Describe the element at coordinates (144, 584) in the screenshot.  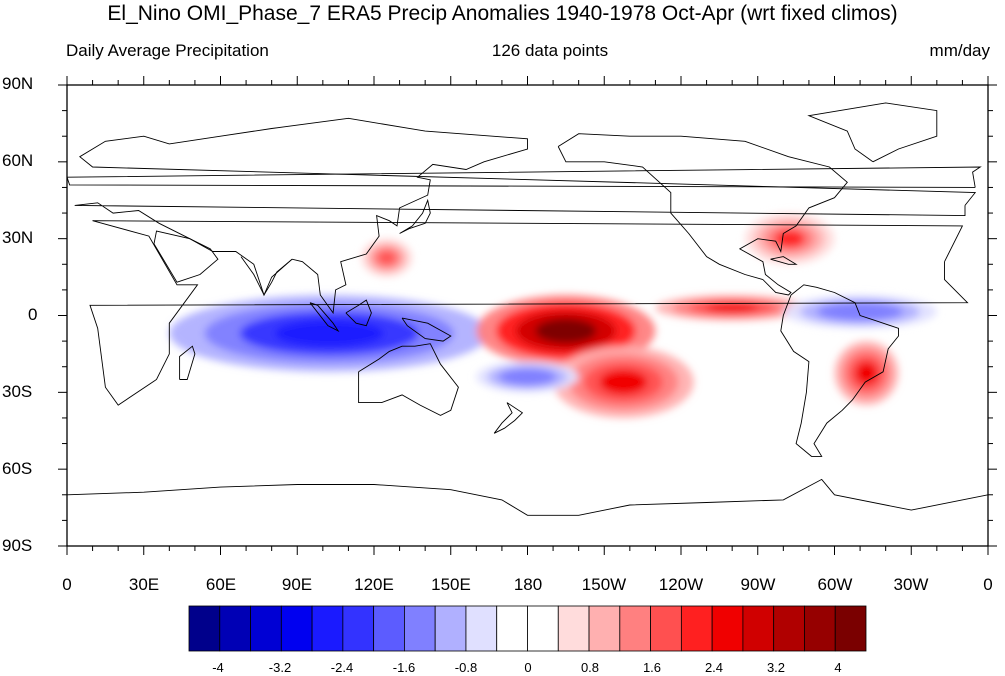
I see `x-tick-label: 30E` at that location.